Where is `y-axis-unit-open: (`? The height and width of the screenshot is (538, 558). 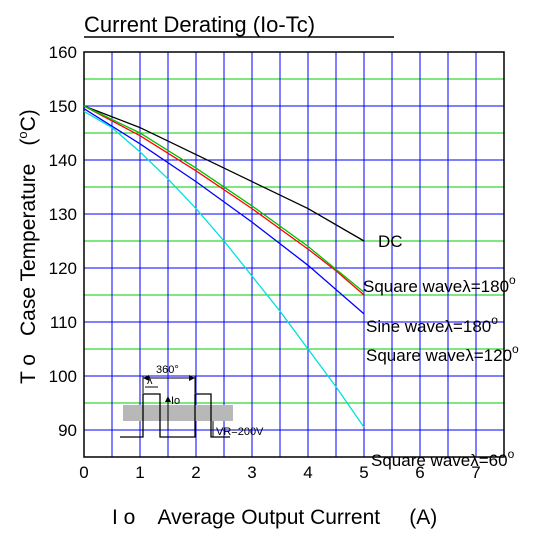 y-axis-unit-open: ( is located at coordinates (28, 142).